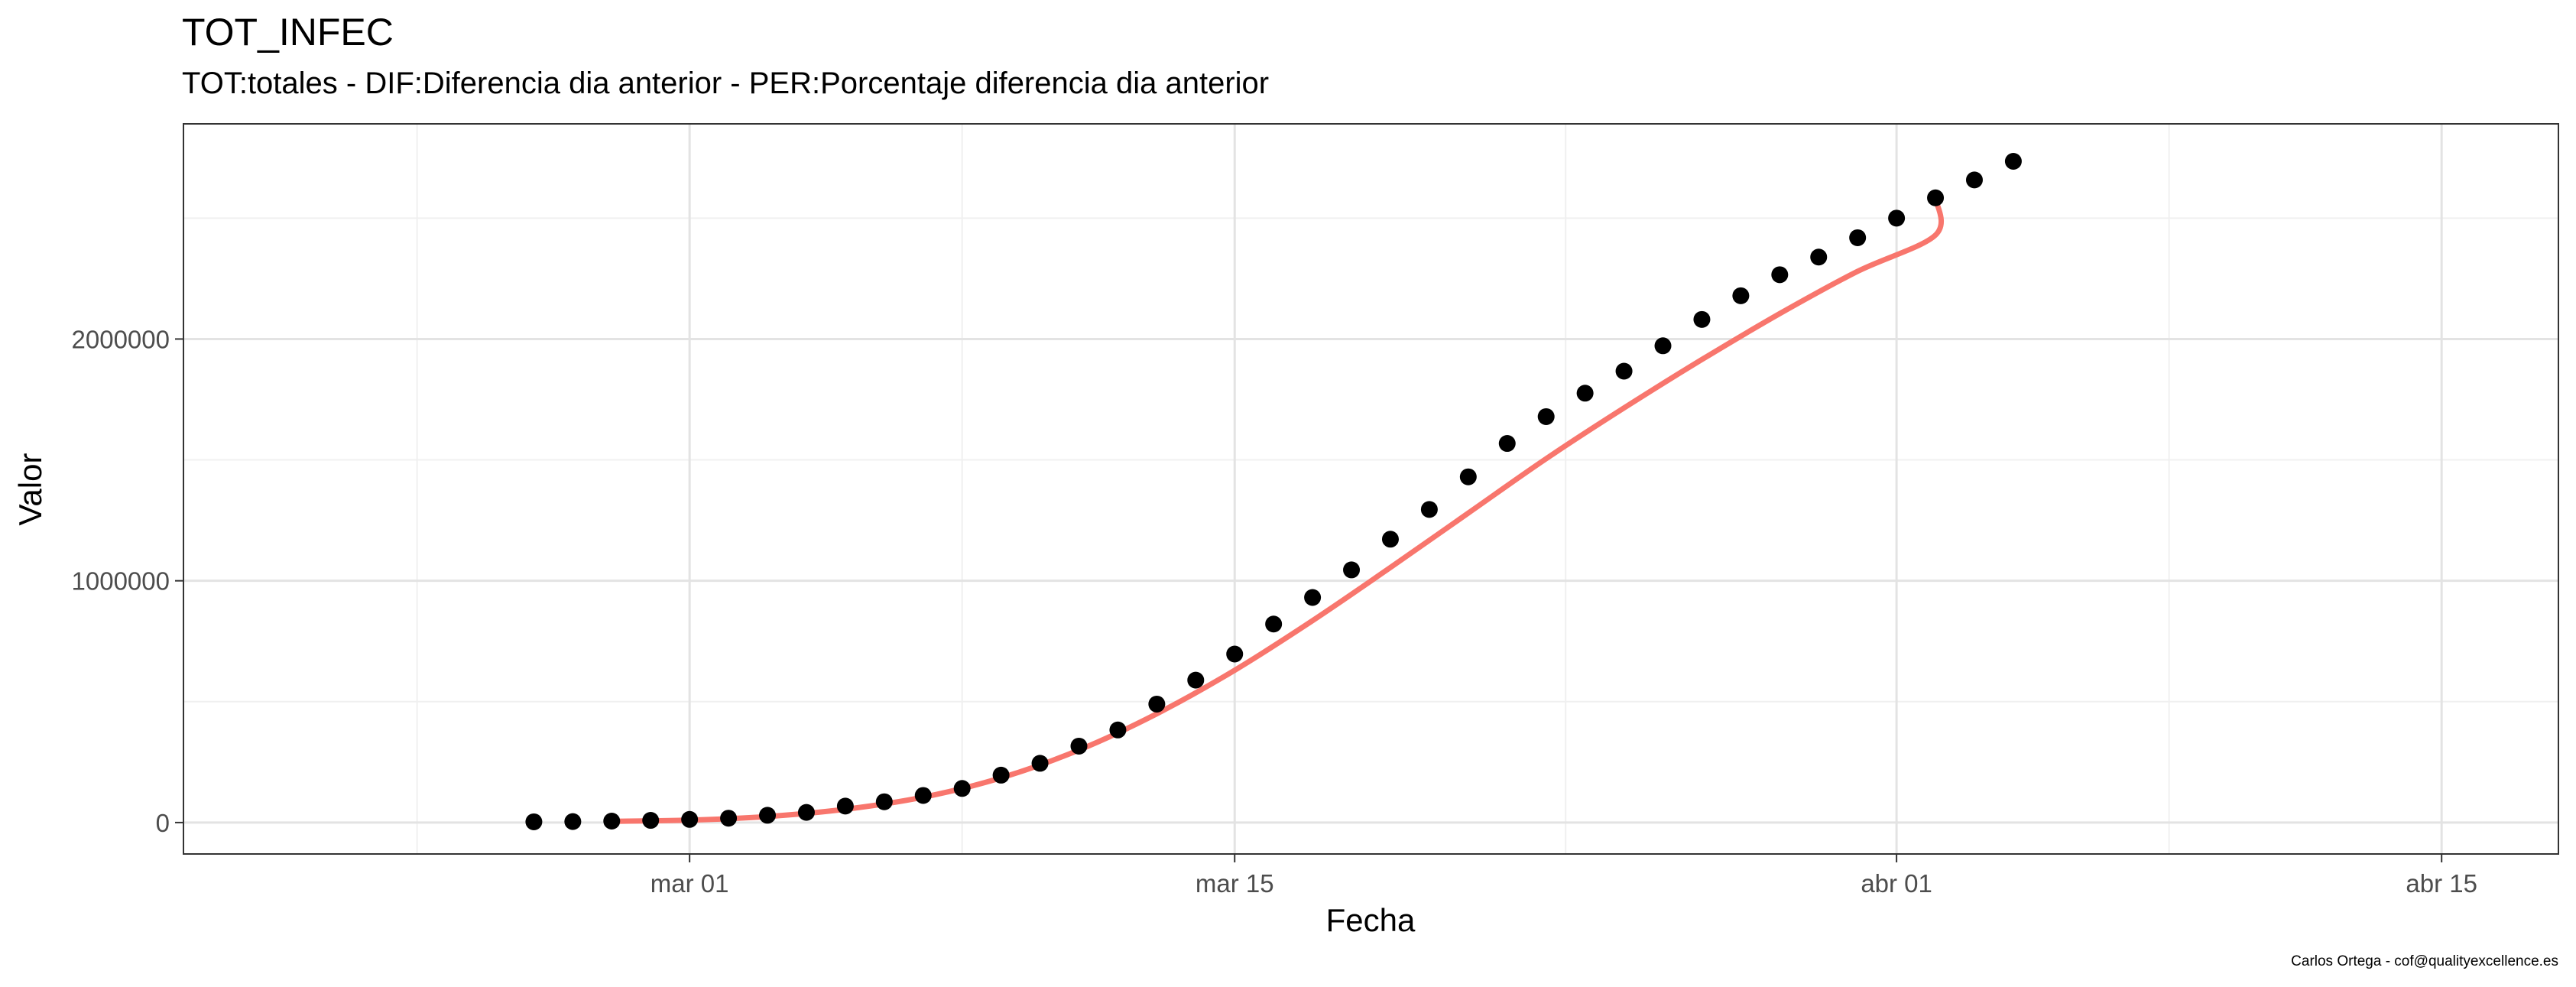  I want to click on chart-title: TOT_INFEC, so click(288, 32).